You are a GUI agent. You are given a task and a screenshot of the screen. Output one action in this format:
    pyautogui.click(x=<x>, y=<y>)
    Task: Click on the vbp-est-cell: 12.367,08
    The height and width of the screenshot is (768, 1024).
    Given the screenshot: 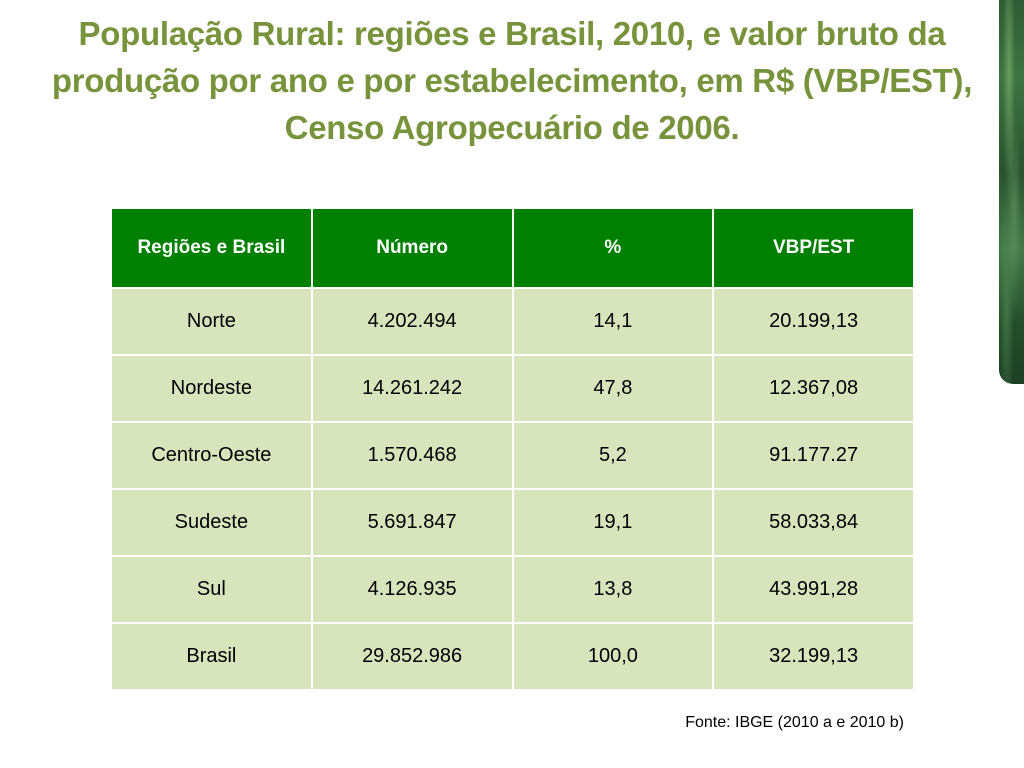 What is the action you would take?
    pyautogui.click(x=813, y=388)
    